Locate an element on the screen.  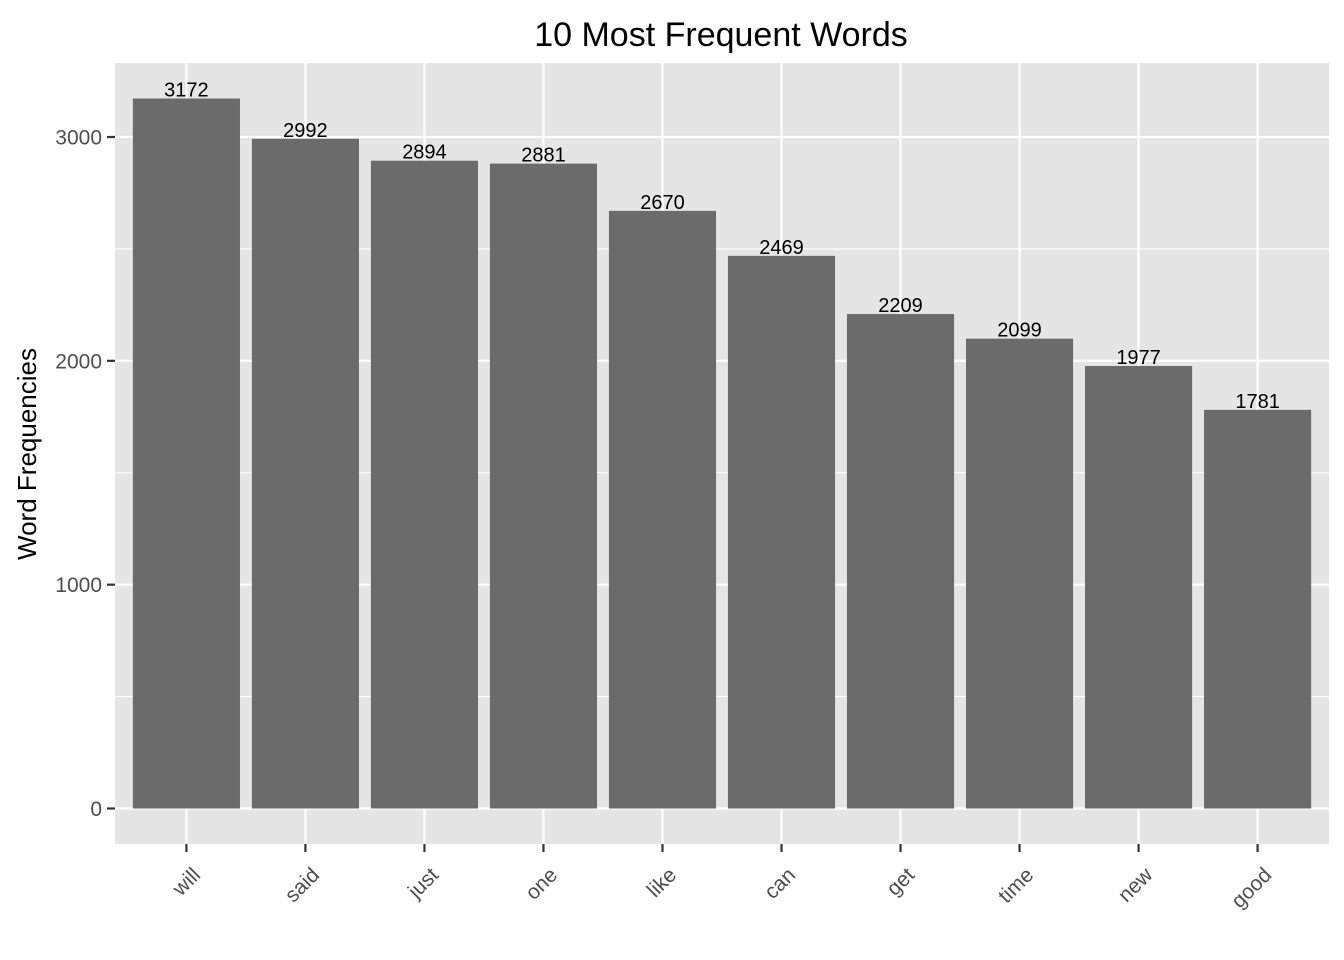
x-tick-label: one is located at coordinates (541, 883).